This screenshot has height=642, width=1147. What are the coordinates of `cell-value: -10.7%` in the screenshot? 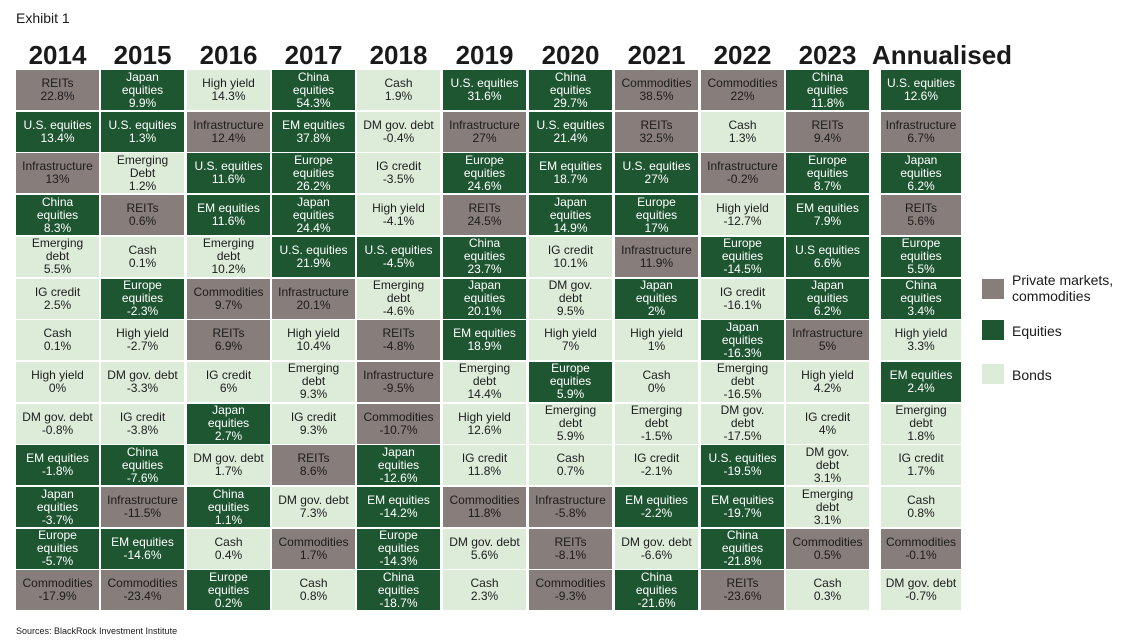 It's located at (398, 429).